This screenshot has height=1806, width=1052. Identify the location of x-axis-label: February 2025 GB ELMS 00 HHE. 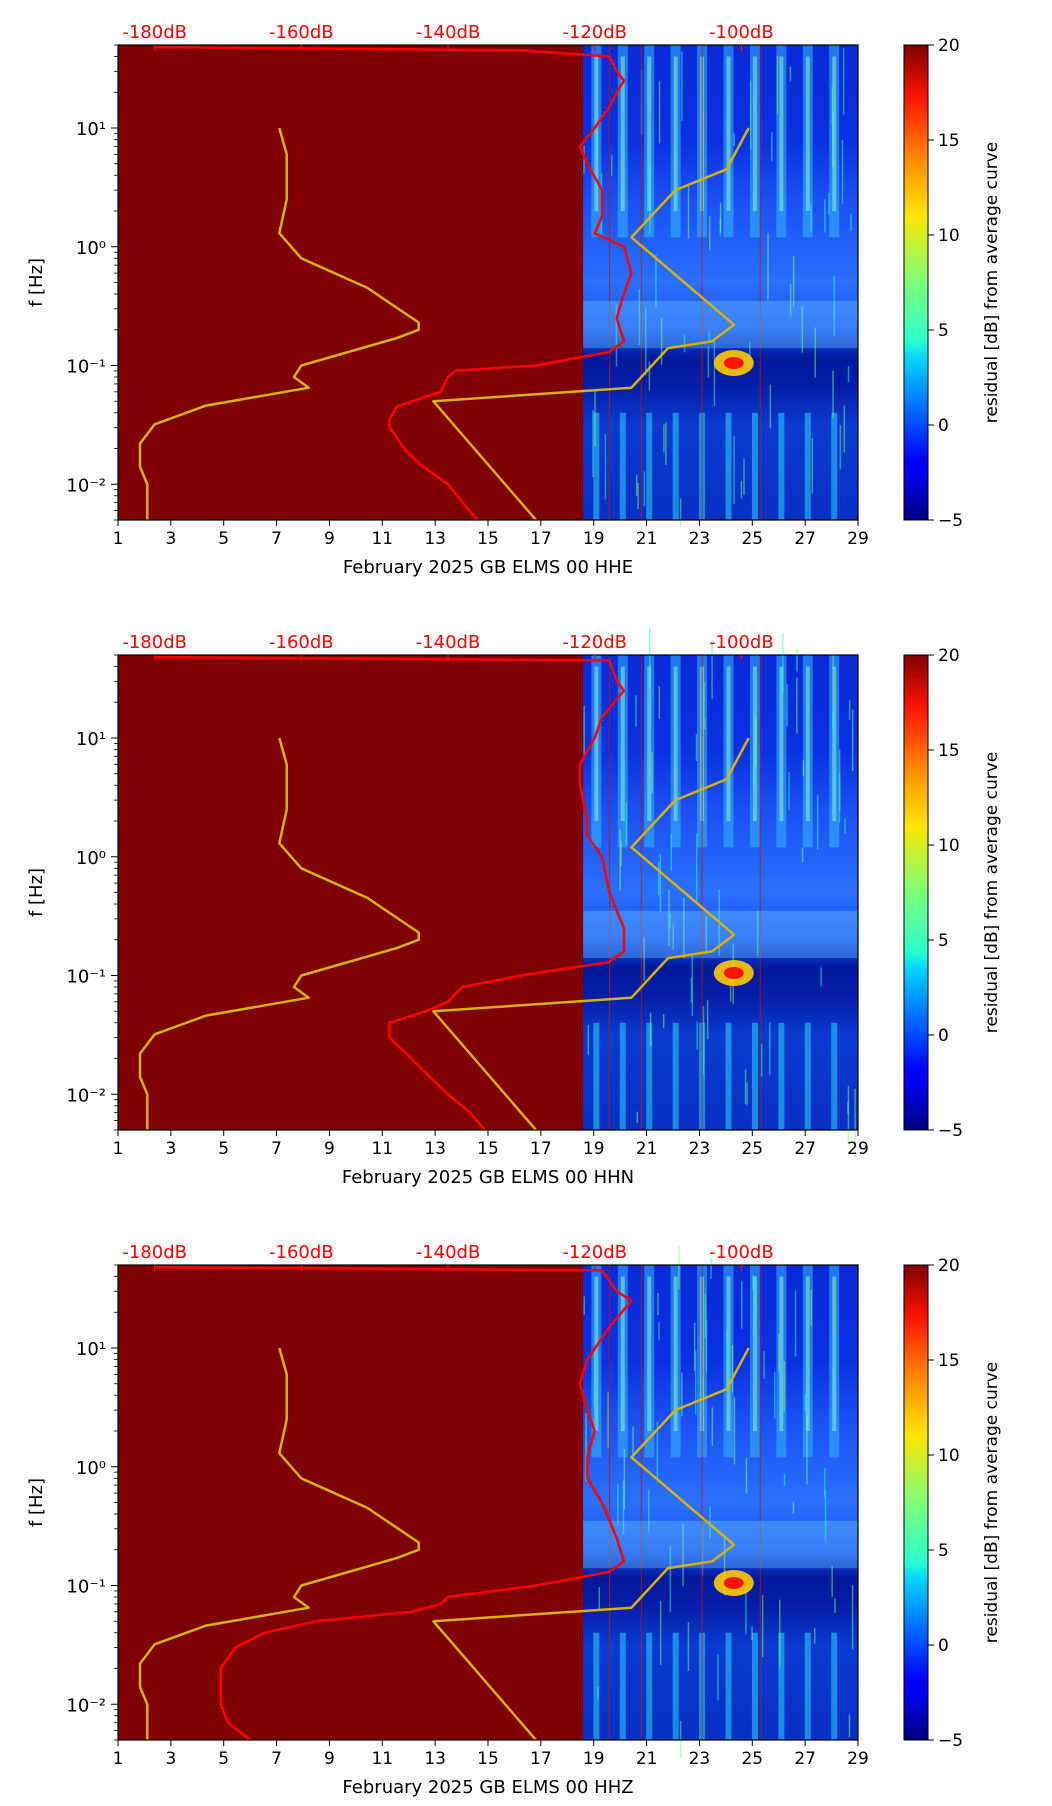
(488, 567).